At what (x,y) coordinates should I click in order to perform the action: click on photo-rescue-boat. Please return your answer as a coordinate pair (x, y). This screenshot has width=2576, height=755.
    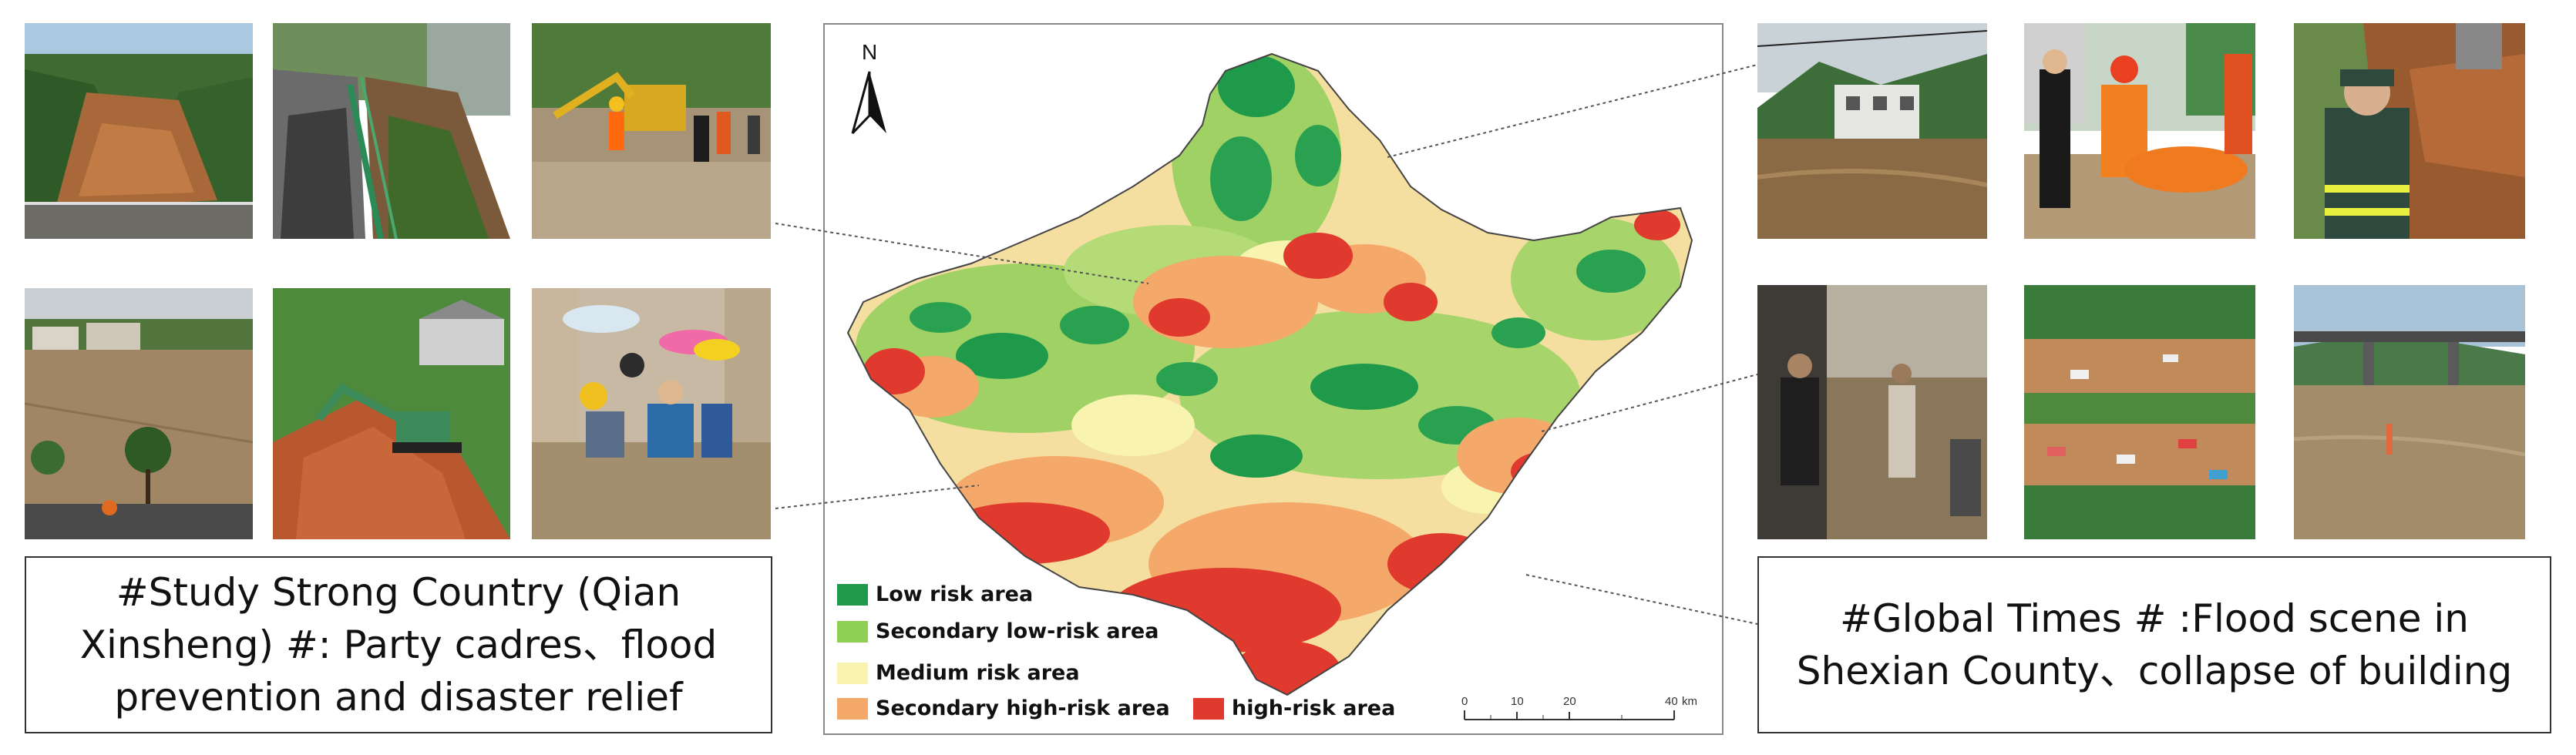
    Looking at the image, I should click on (2139, 131).